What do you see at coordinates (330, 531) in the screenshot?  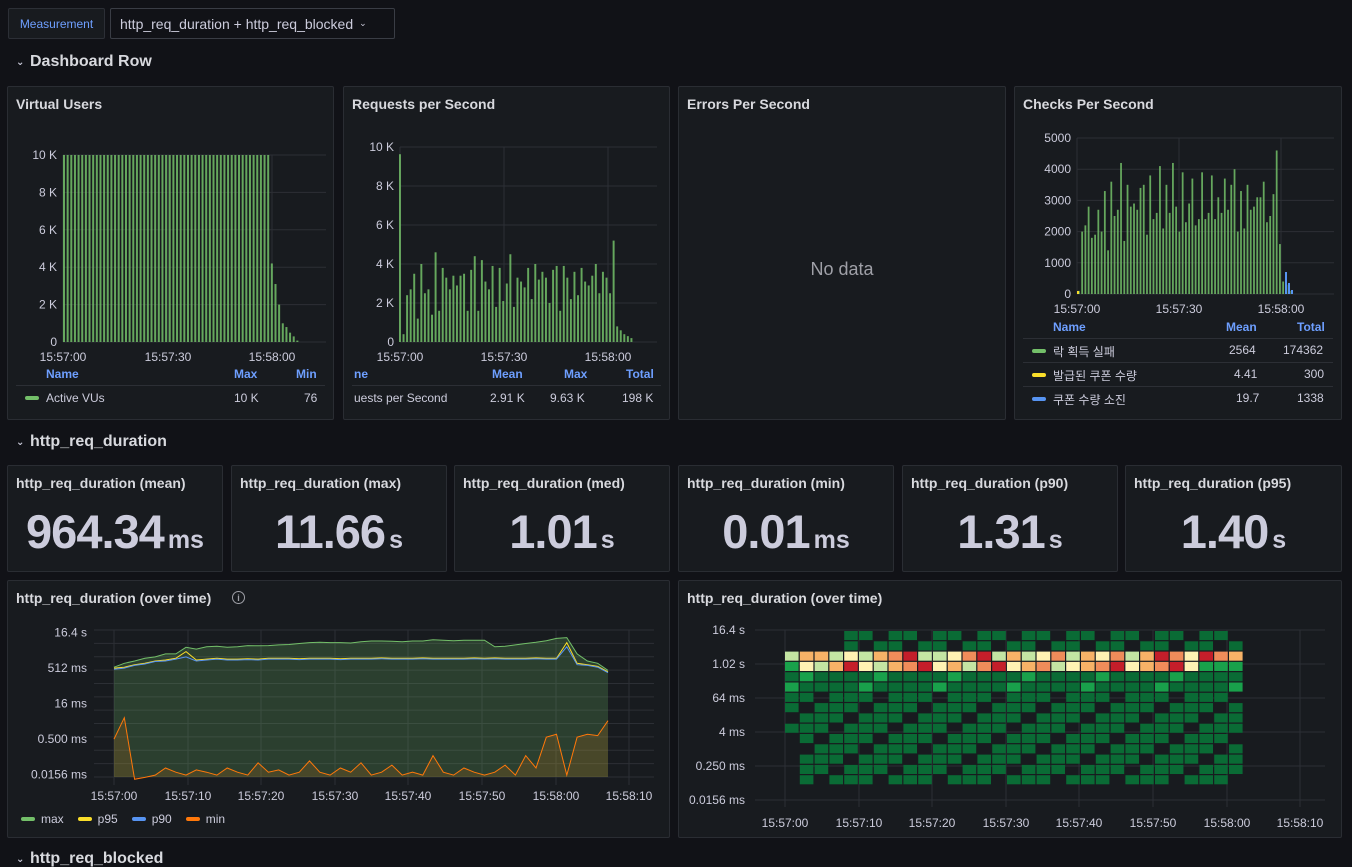 I see `stat-number: 11.66` at bounding box center [330, 531].